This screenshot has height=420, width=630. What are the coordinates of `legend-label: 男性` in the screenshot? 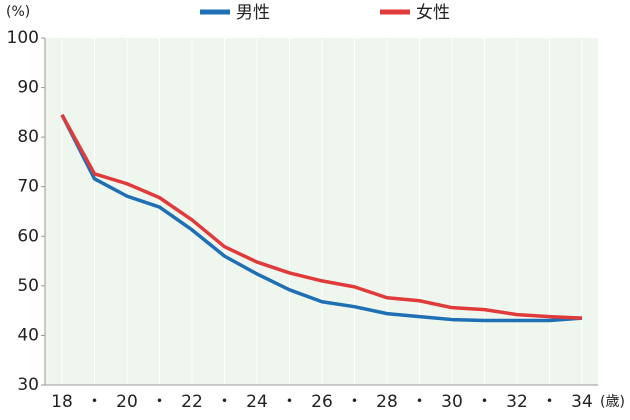 It's located at (253, 13).